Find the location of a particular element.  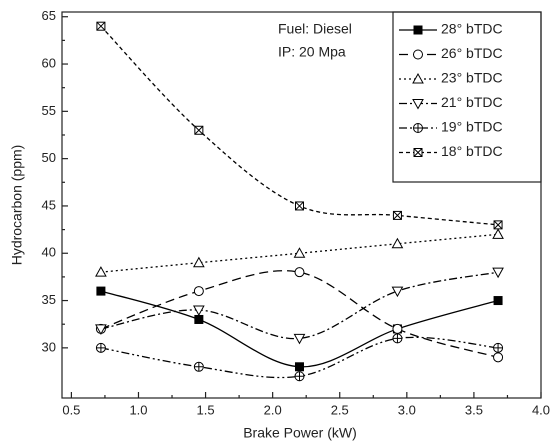

y-tick-label: 50 is located at coordinates (49, 157).